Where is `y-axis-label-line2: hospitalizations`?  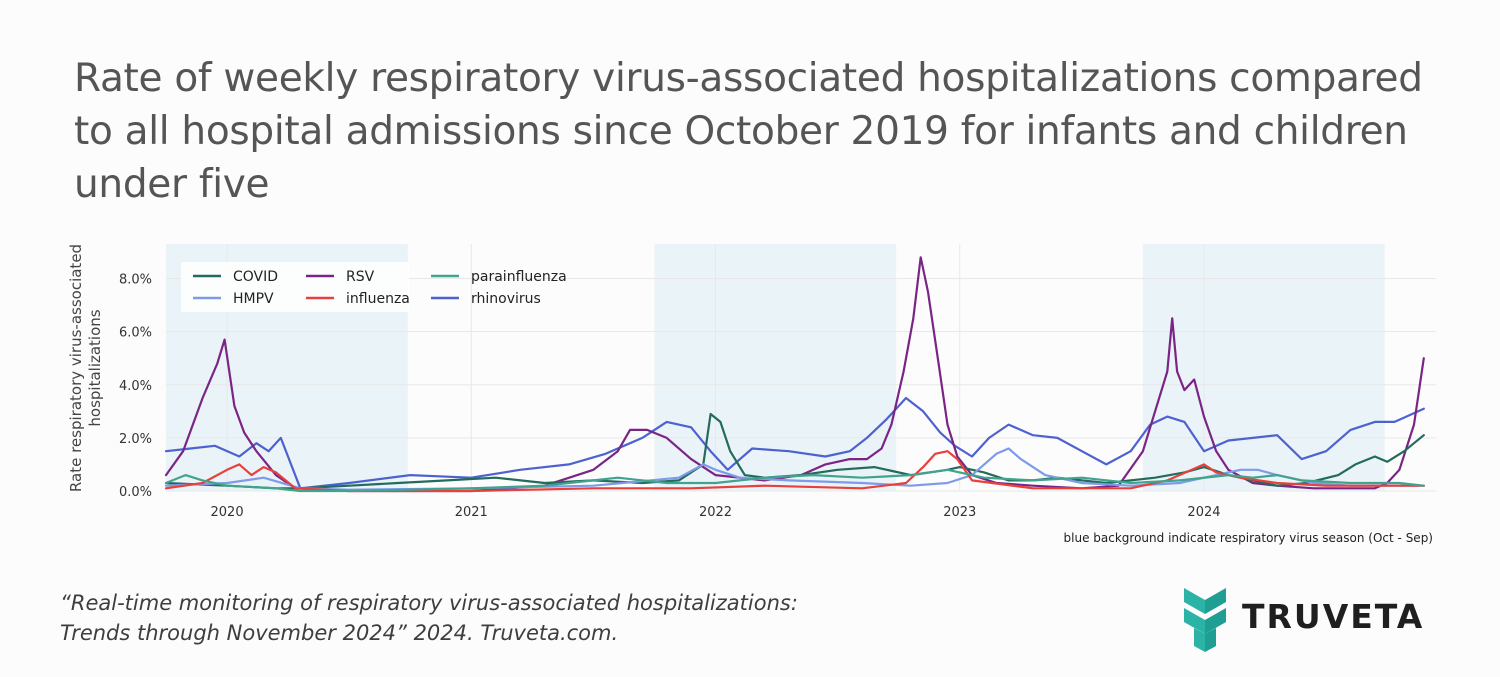
y-axis-label-line2: hospitalizations is located at coordinates (95, 367).